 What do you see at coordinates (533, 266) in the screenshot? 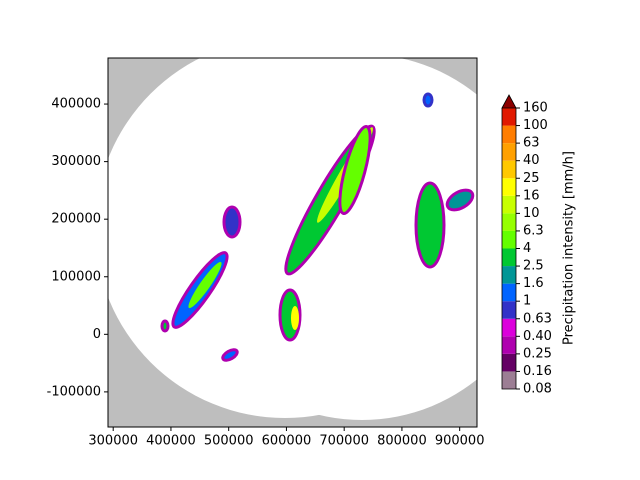
I see `colorbar-tick-label: 2.5` at bounding box center [533, 266].